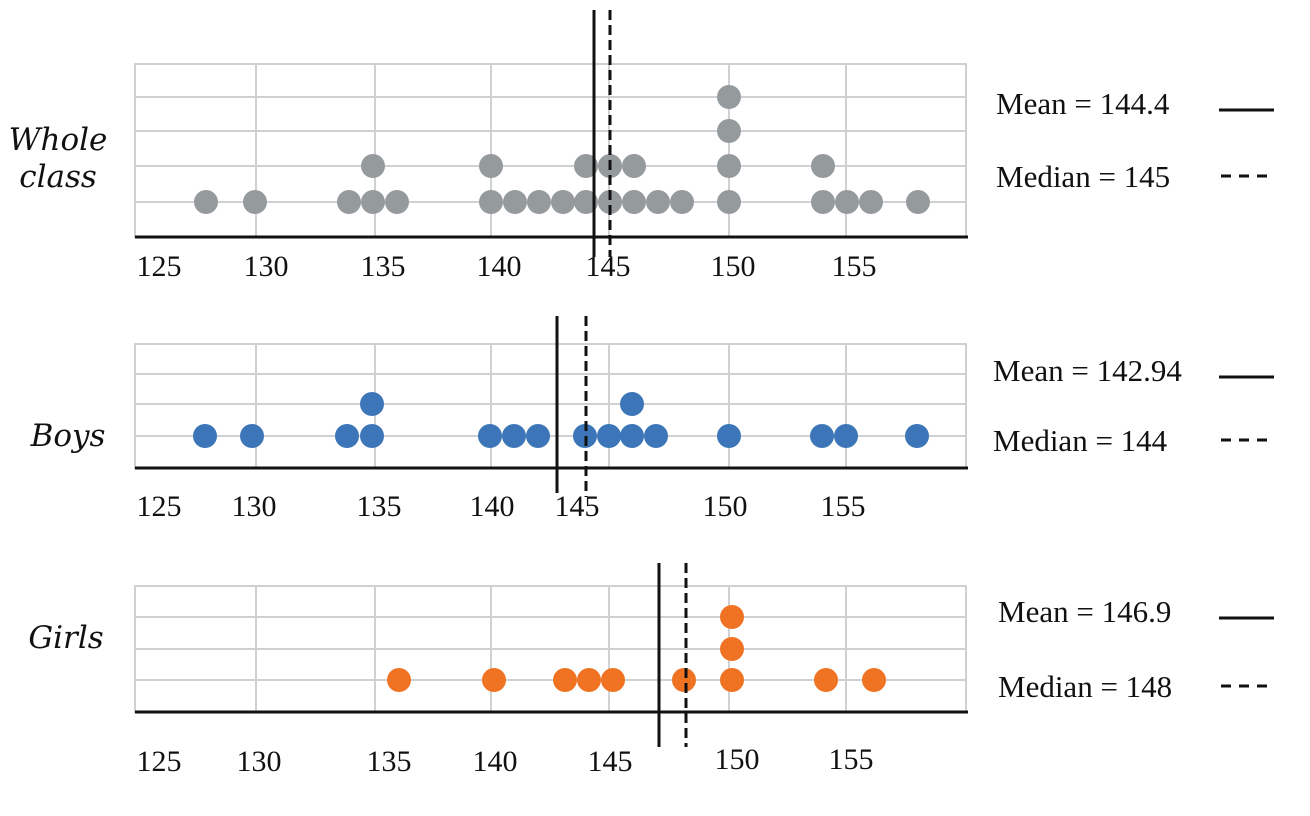 The height and width of the screenshot is (816, 1310). I want to click on panel-label: class, so click(58, 177).